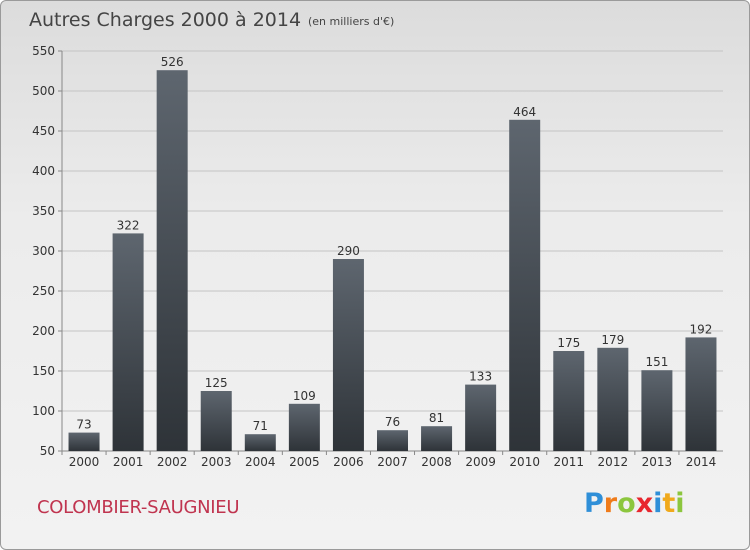 The height and width of the screenshot is (550, 750). Describe the element at coordinates (260, 462) in the screenshot. I see `x-tick-label-2004: 2004` at that location.